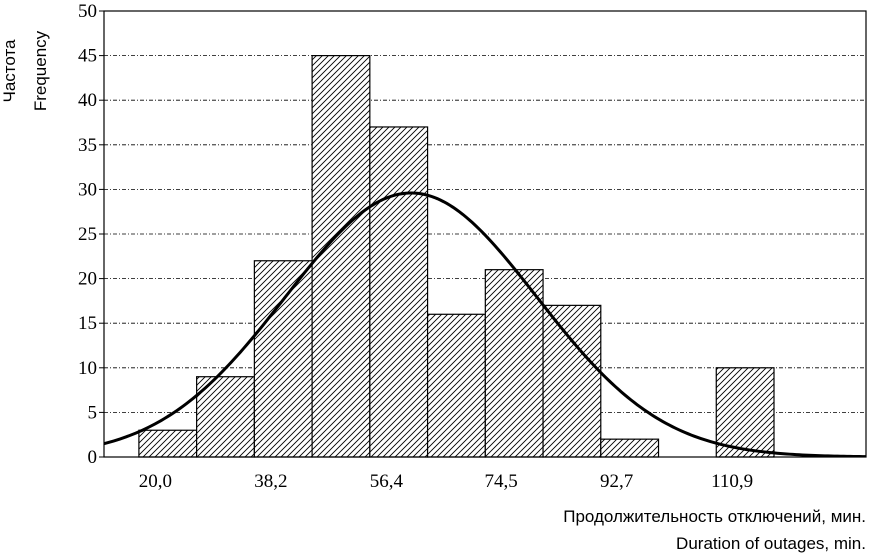 This screenshot has height=553, width=871. I want to click on y-axis-title: Частота Frequency, so click(25, 70).